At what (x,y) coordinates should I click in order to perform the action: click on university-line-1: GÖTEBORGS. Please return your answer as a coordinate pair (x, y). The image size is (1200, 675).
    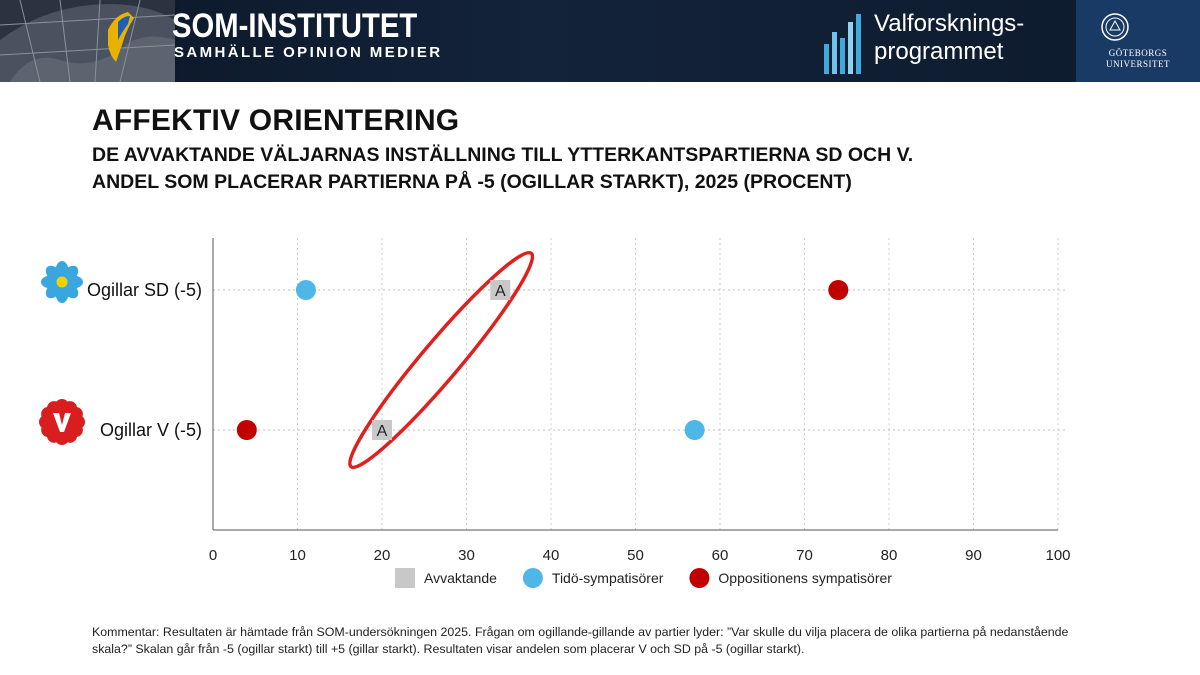
    Looking at the image, I should click on (1138, 53).